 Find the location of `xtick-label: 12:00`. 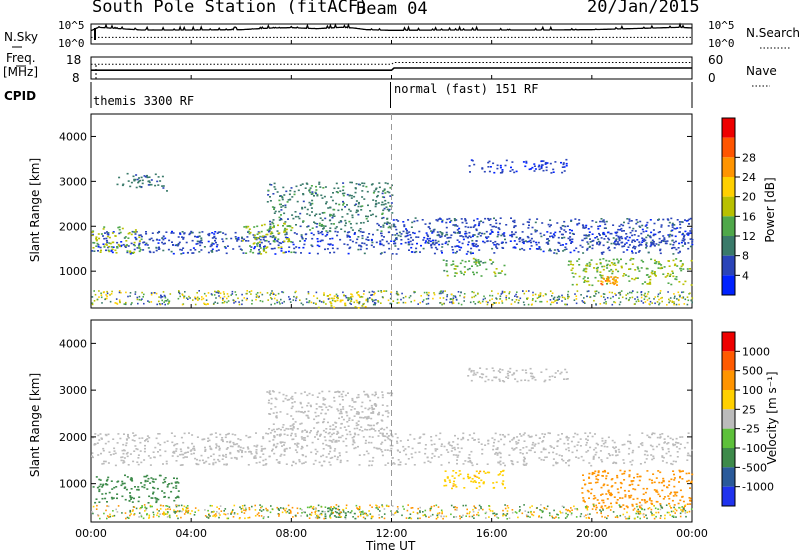

xtick-label: 12:00 is located at coordinates (392, 533).